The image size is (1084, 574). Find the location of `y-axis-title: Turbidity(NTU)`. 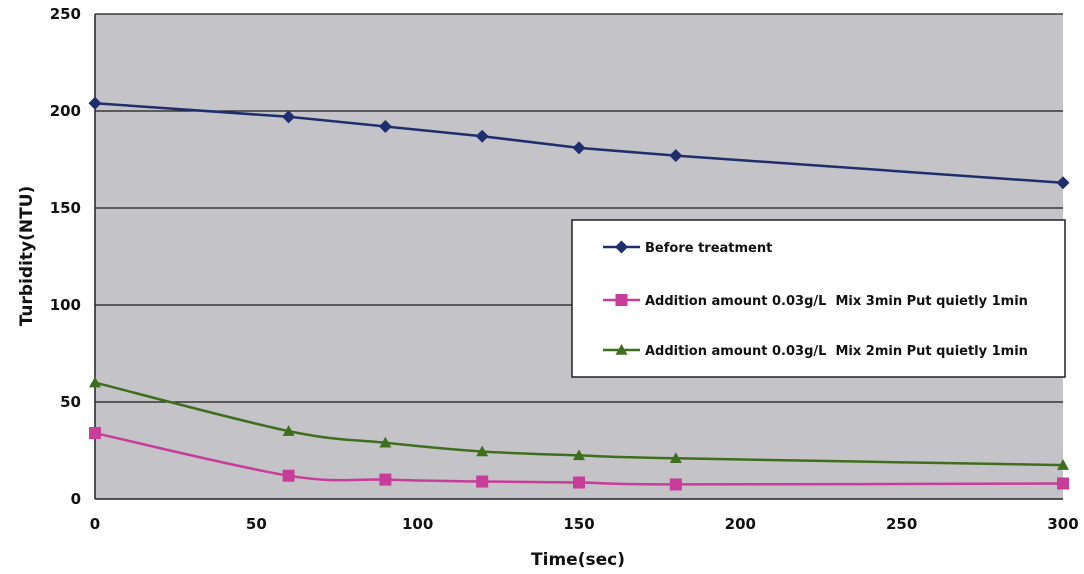

y-axis-title: Turbidity(NTU) is located at coordinates (27, 256).